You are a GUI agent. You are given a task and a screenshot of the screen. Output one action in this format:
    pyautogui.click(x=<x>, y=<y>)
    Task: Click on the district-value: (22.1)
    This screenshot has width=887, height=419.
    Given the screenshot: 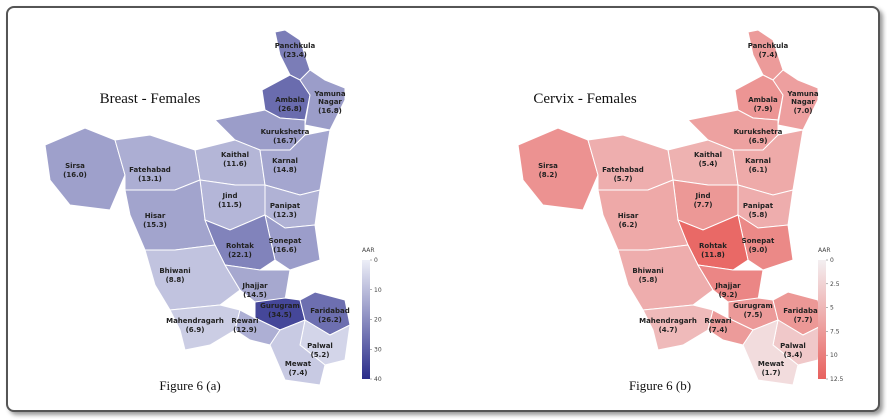 What is the action you would take?
    pyautogui.click(x=240, y=255)
    